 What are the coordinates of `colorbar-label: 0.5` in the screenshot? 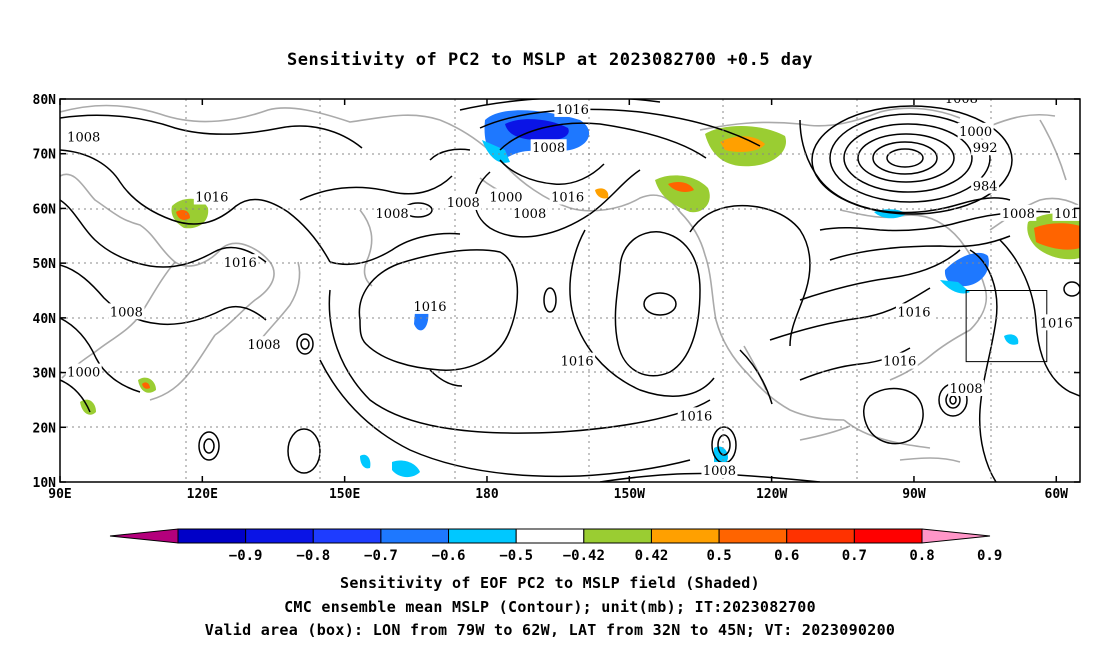 It's located at (718, 556).